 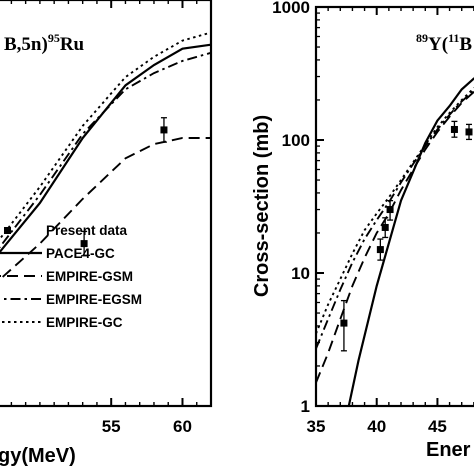 I want to click on y-tick-label: 10, so click(x=300, y=273).